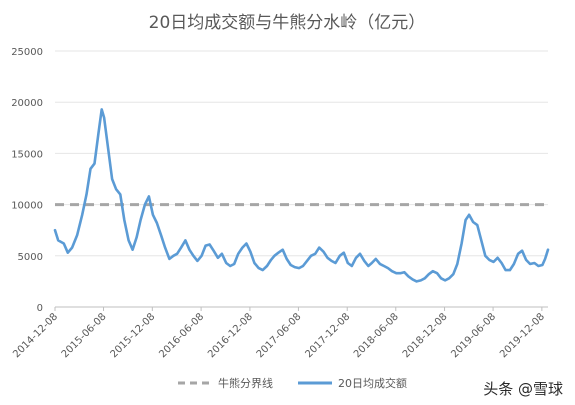 This screenshot has height=405, width=575. I want to click on y-tick-label: 5000, so click(30, 257).